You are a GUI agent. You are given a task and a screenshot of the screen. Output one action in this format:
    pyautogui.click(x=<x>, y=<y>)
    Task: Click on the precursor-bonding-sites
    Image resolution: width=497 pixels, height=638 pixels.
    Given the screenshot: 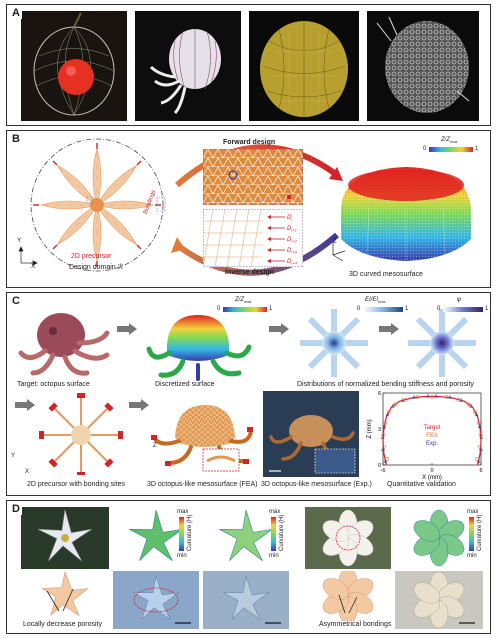 What is the action you would take?
    pyautogui.click(x=81, y=434)
    